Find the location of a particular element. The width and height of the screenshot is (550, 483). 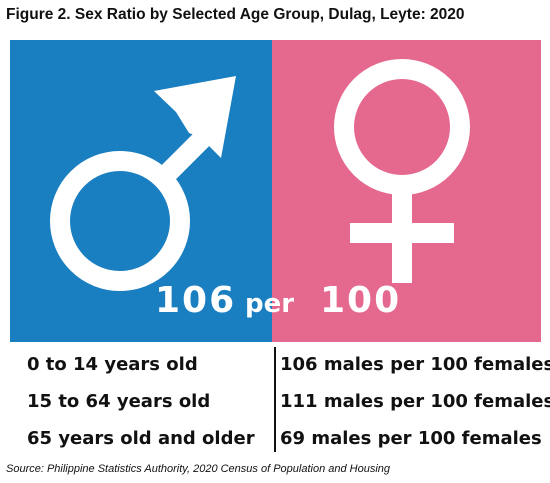

sex-ratio-cell: 106 males per 100 females is located at coordinates (415, 364).